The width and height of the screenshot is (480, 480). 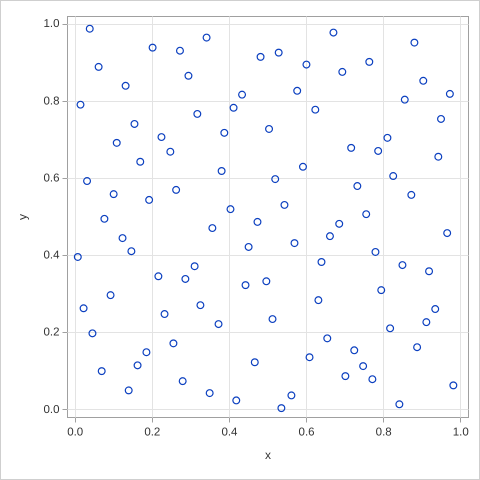 What do you see at coordinates (52, 256) in the screenshot?
I see `y-tick-label: 0.4` at bounding box center [52, 256].